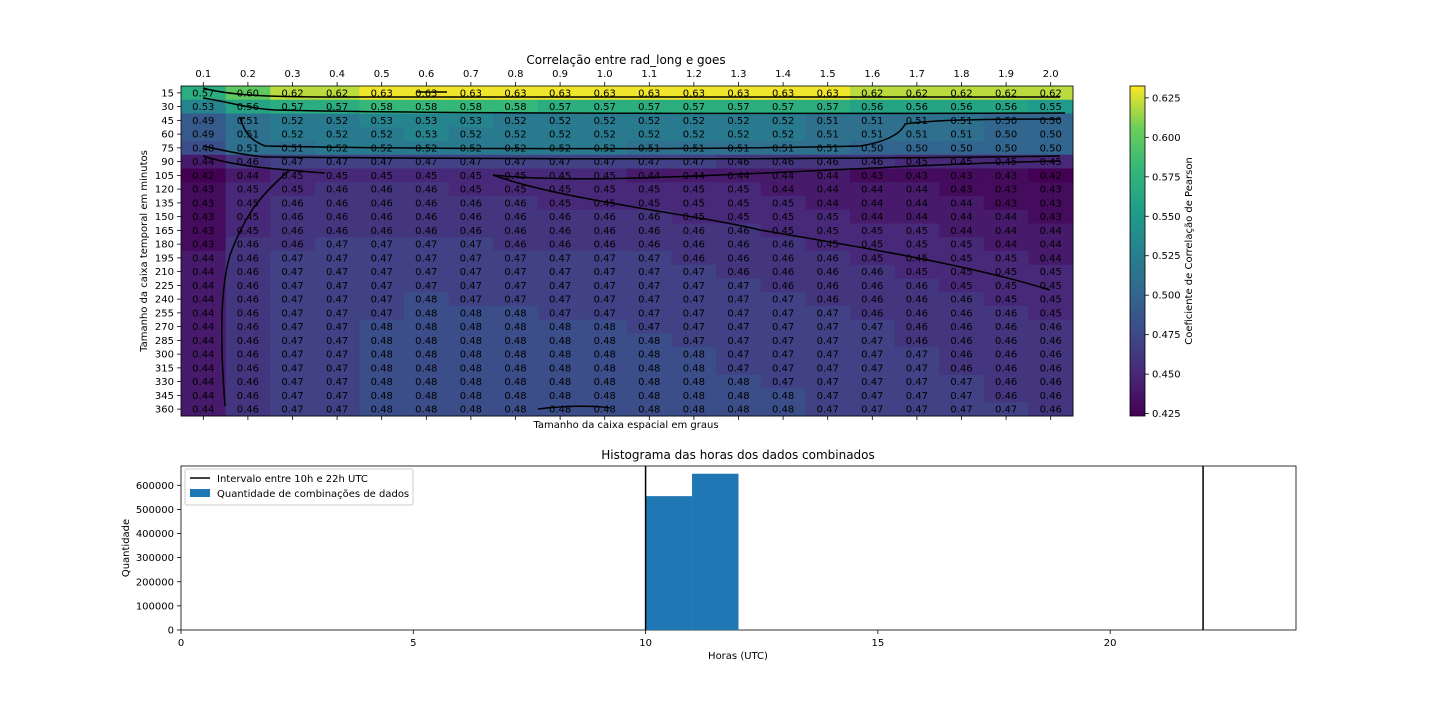  What do you see at coordinates (144, 251) in the screenshot?
I see `heatmap-y-label: Tamanho da caixa temporal em minutos` at bounding box center [144, 251].